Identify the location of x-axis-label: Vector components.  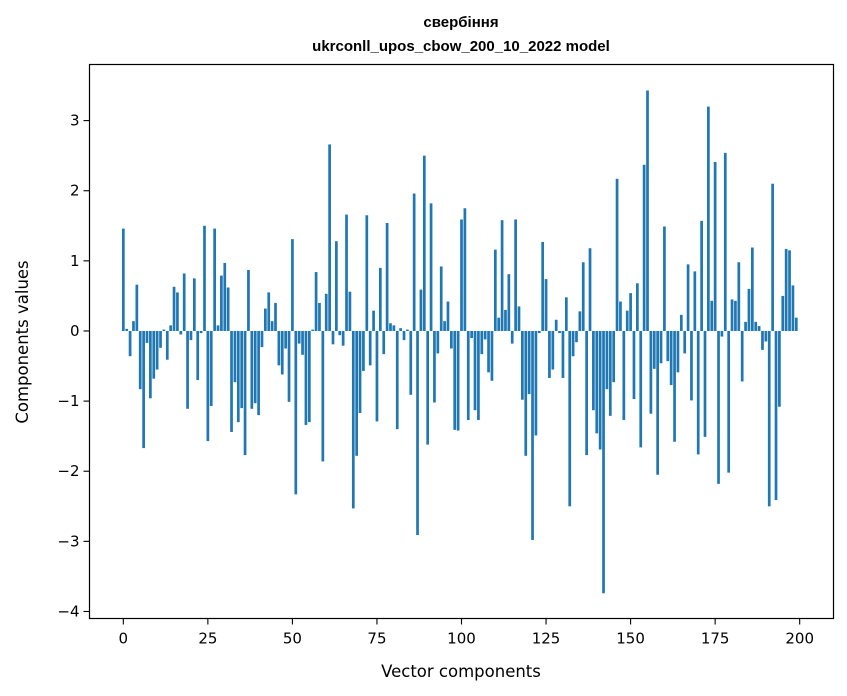
(461, 671).